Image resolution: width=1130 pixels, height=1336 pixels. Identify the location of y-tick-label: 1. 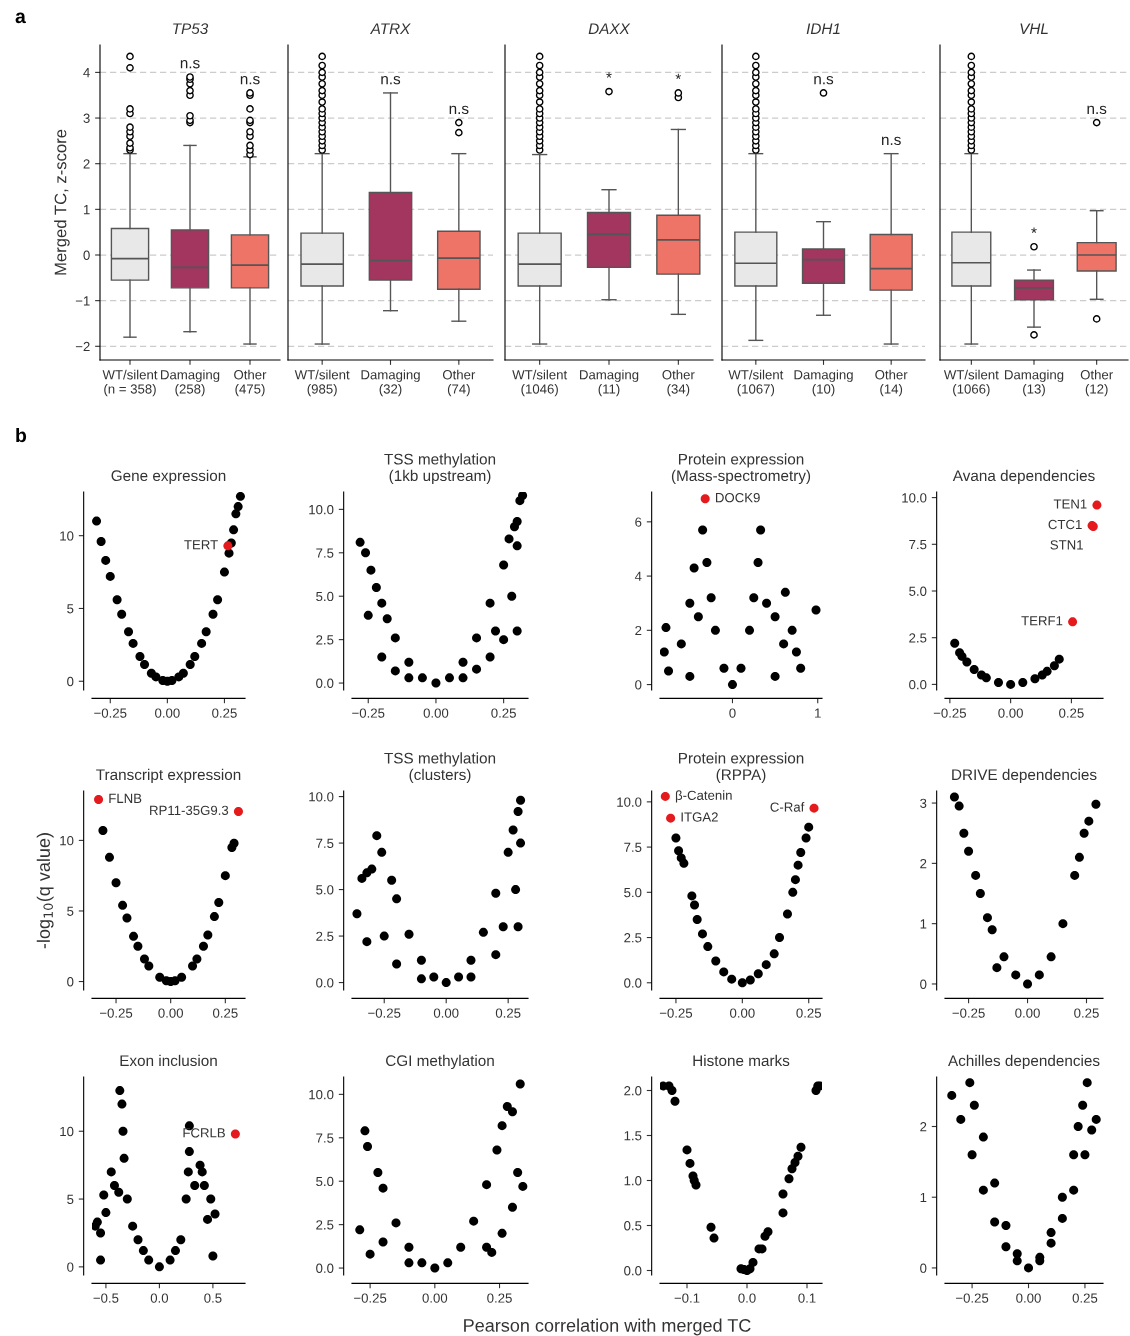
(923, 1197).